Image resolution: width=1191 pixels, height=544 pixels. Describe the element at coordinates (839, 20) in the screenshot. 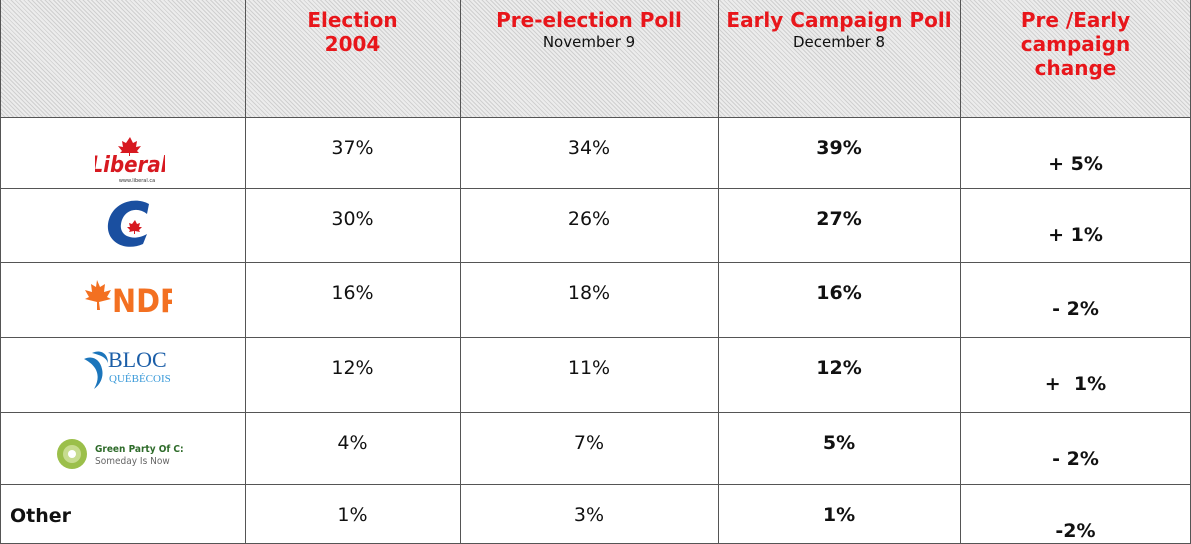

I see `header-title: Early Campaign Poll` at that location.